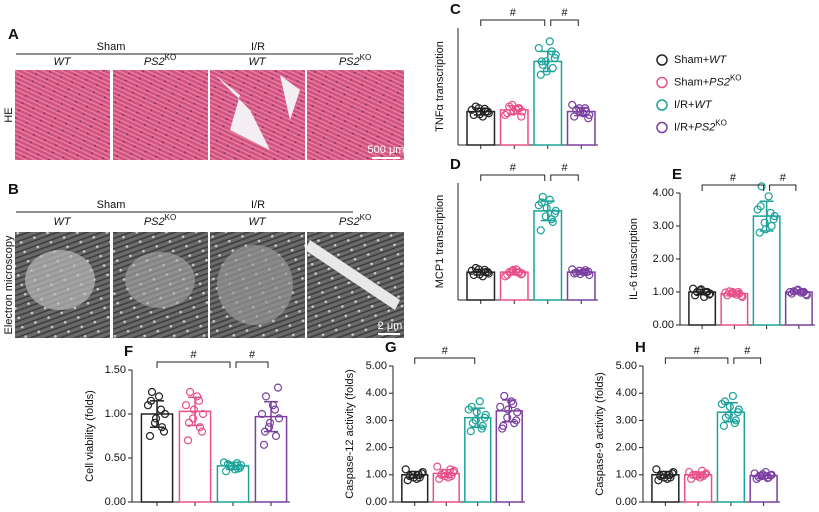 The height and width of the screenshot is (512, 819). I want to click on he-image, so click(160, 115).